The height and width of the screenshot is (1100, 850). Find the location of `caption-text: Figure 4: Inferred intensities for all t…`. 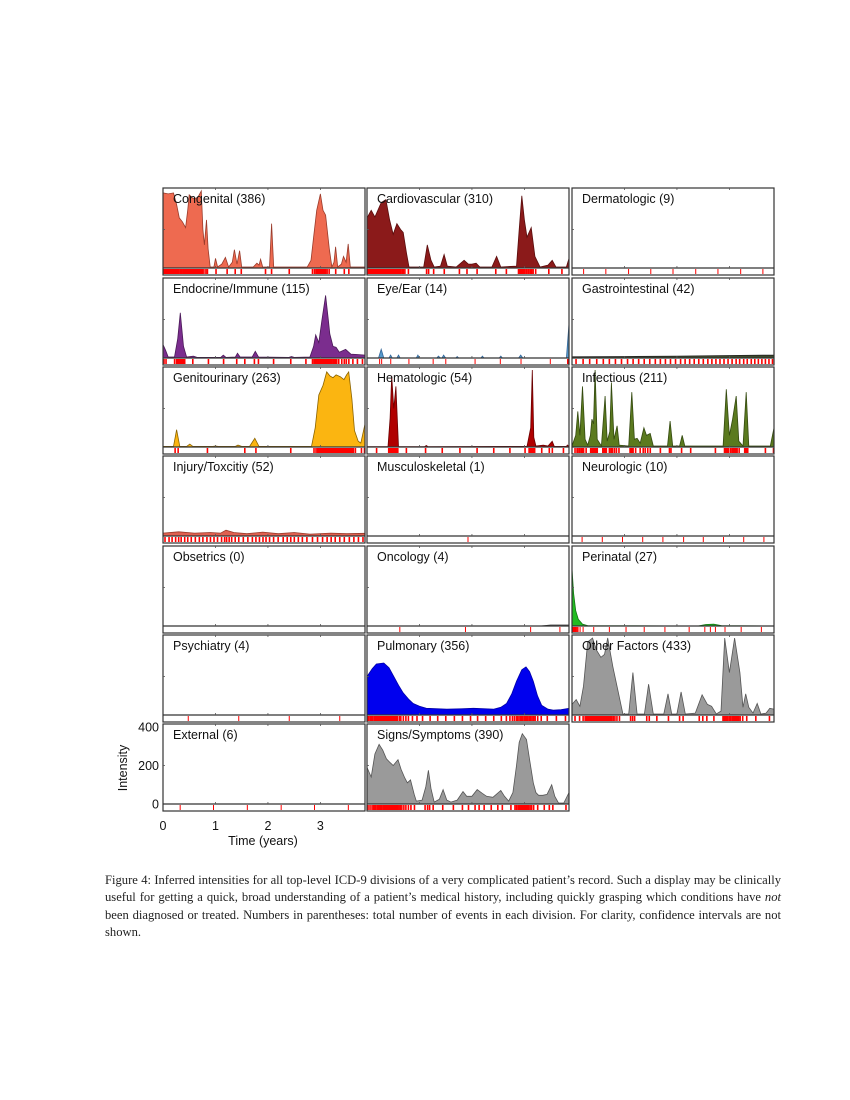

caption-text: Figure 4: Inferred intensities for all t… is located at coordinates (443, 889).